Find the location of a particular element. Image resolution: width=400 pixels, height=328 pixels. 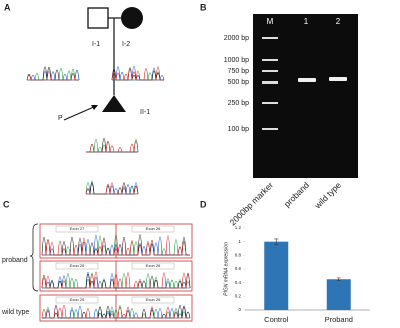

y-tick-label: 0.4 is located at coordinates (238, 282).